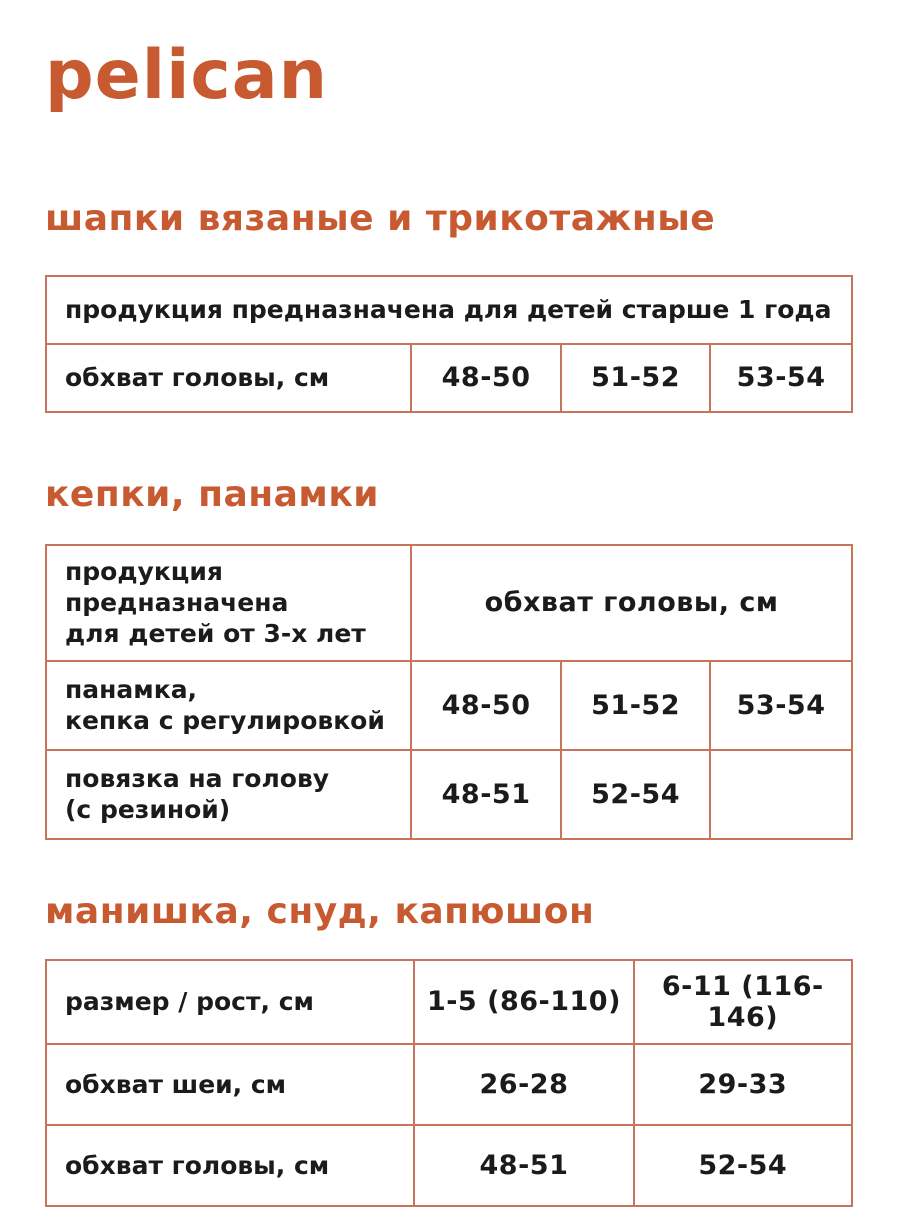 The image size is (900, 1207). I want to click on value-cell: 29-33, so click(743, 1084).